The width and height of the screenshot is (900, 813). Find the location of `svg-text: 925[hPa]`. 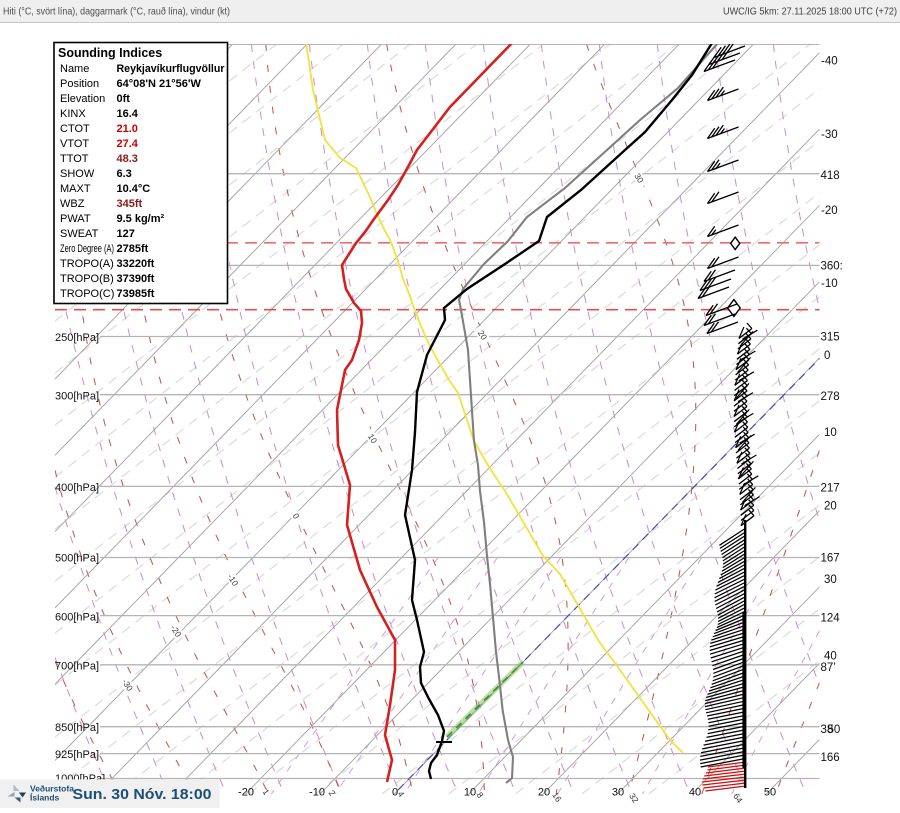

svg-text: 925[hPa] is located at coordinates (77, 755).